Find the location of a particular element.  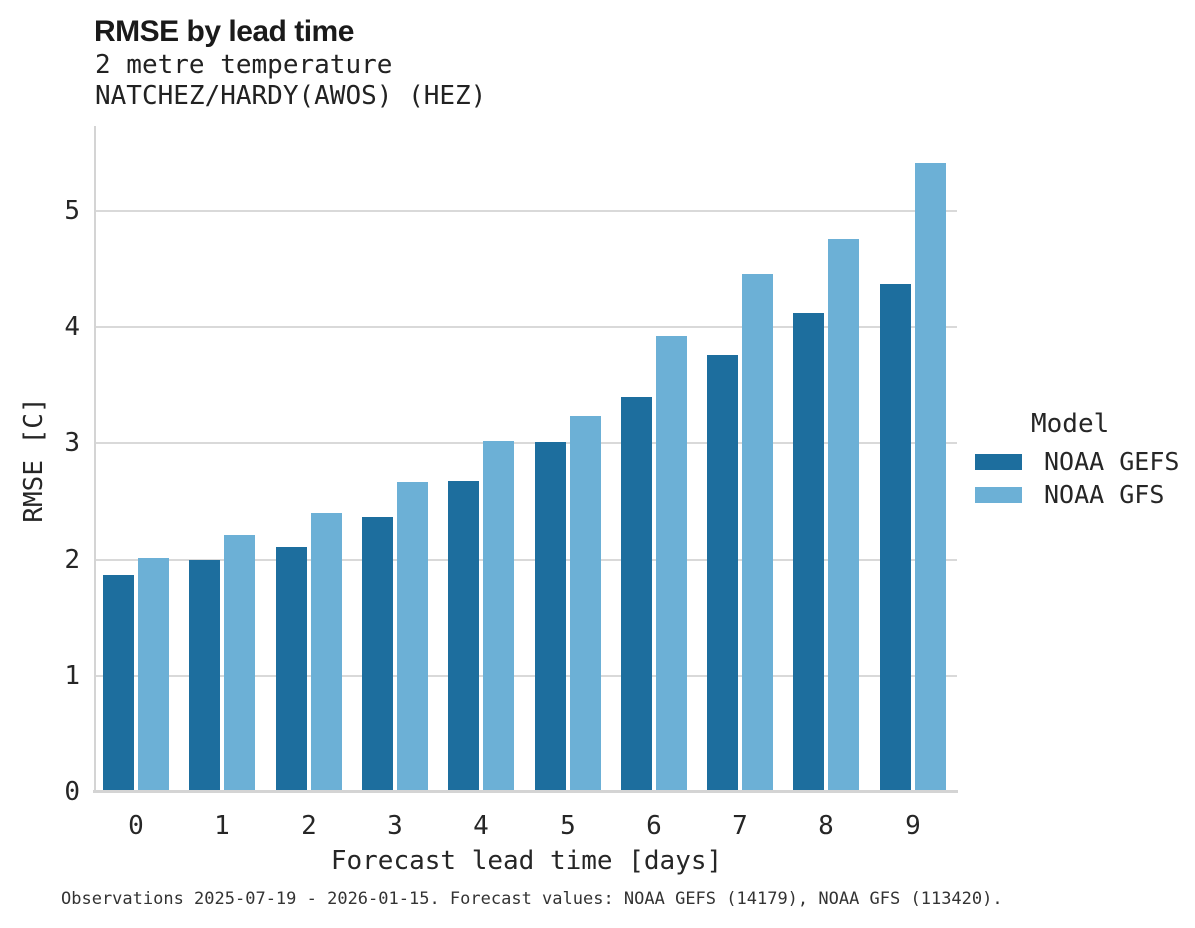

chart-subtitle-station: NATCHEZ/HARDY(AWOS) (HEZ) is located at coordinates (291, 96).